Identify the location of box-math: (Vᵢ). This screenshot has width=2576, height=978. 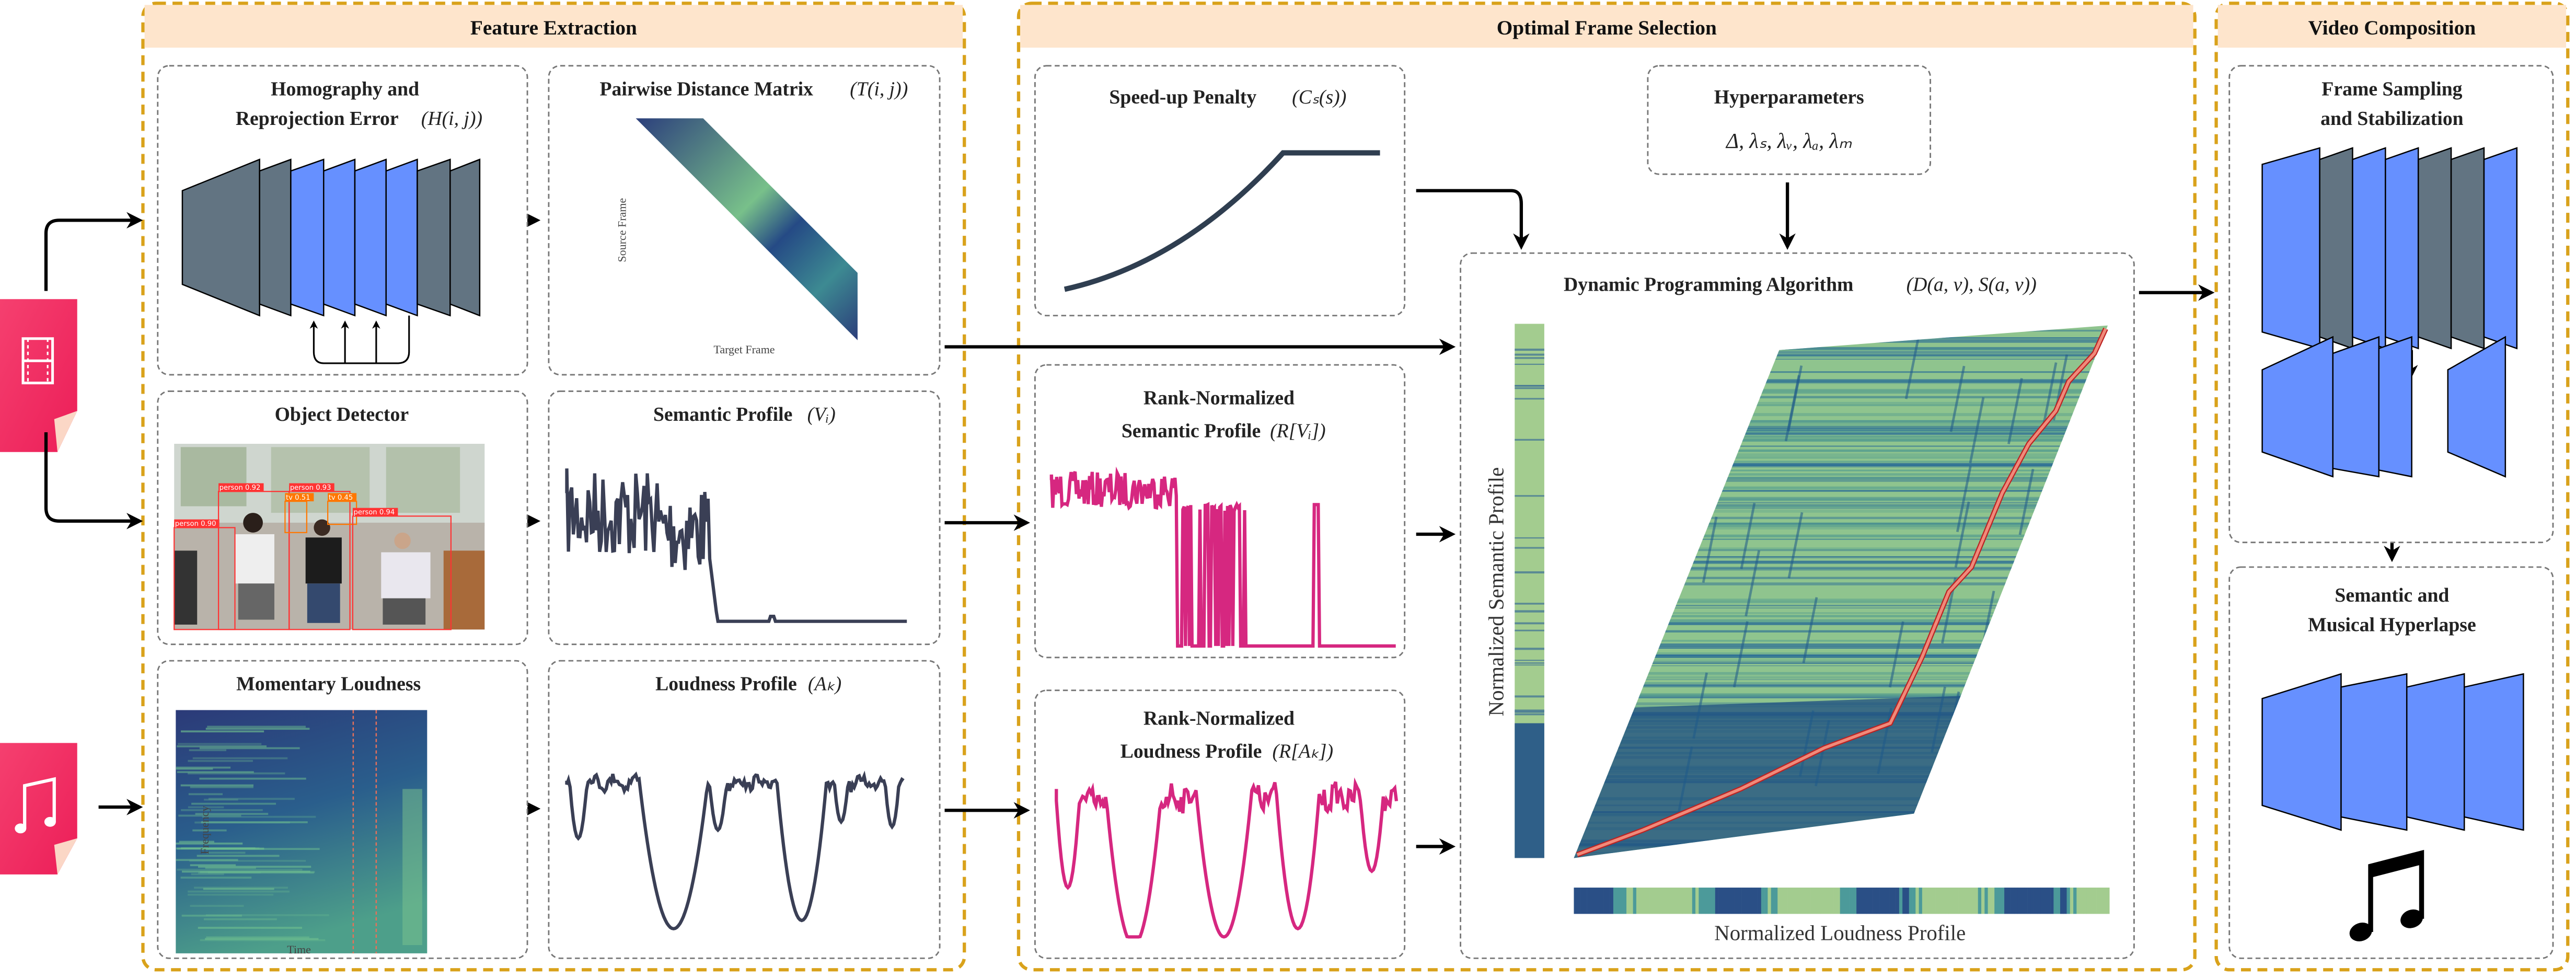
(821, 414).